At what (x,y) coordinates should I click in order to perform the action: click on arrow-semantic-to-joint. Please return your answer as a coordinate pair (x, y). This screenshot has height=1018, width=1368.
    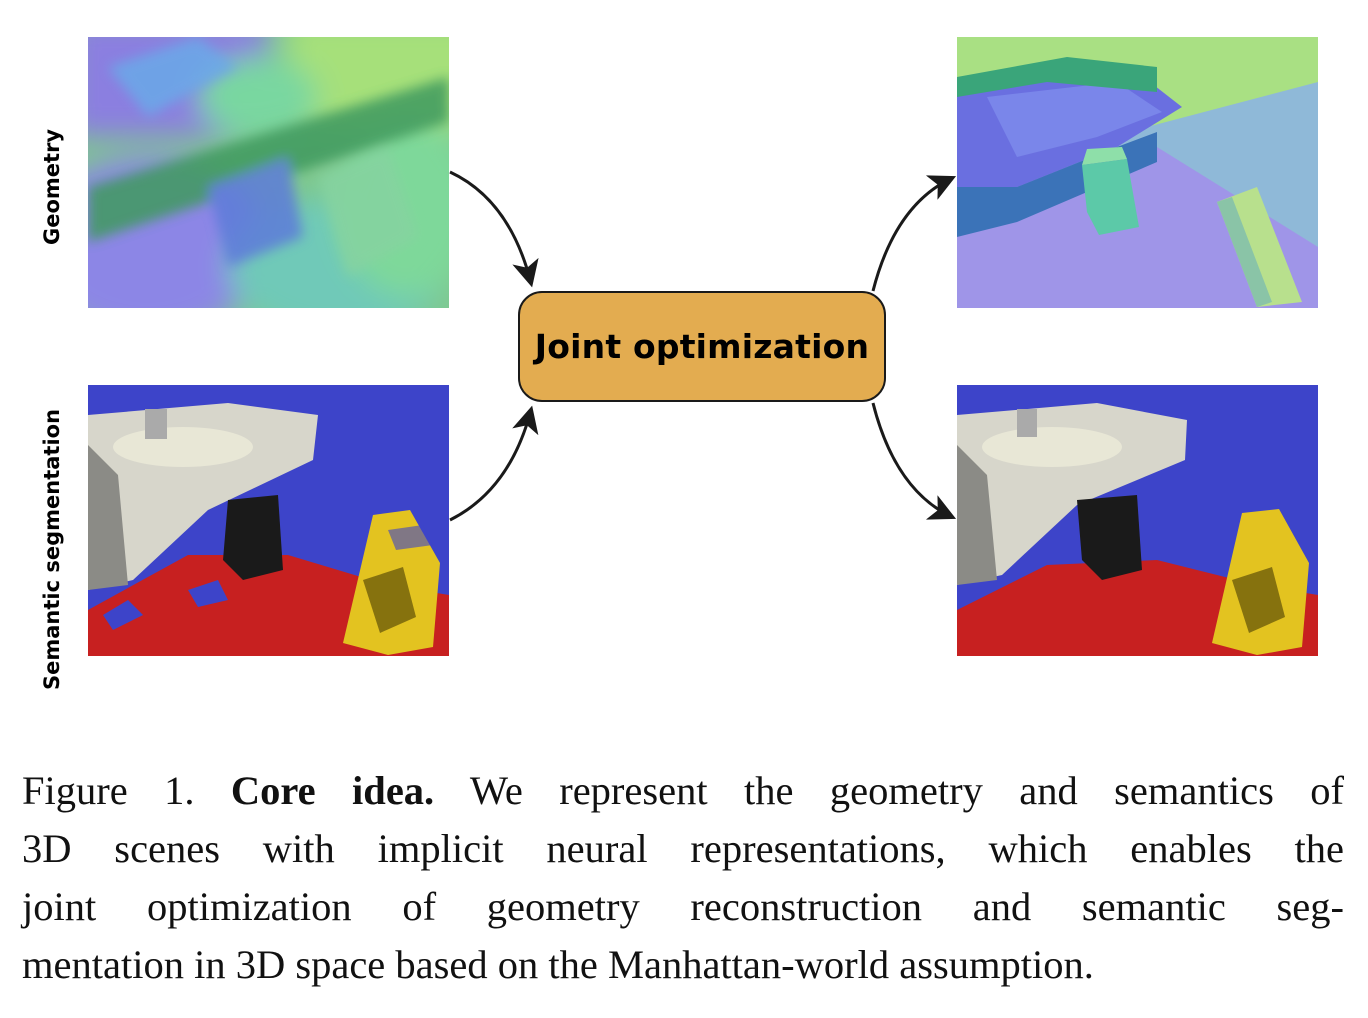
    Looking at the image, I should click on (494, 463).